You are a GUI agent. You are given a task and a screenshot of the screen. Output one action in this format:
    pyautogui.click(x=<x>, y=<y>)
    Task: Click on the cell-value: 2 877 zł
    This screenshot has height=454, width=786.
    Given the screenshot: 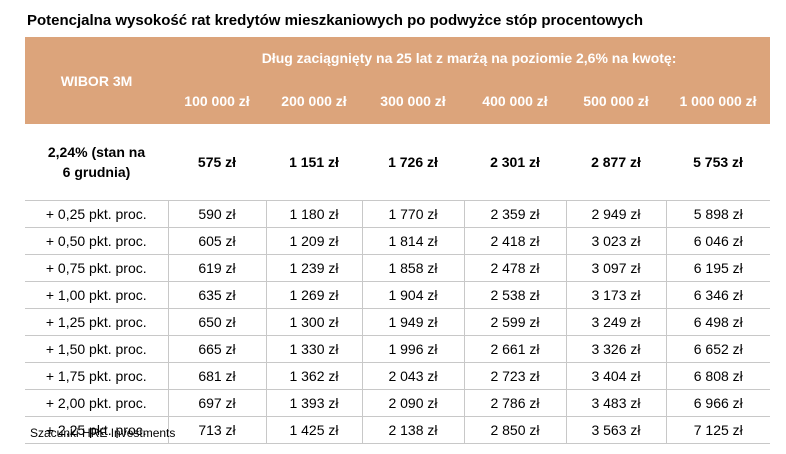 What is the action you would take?
    pyautogui.click(x=616, y=162)
    